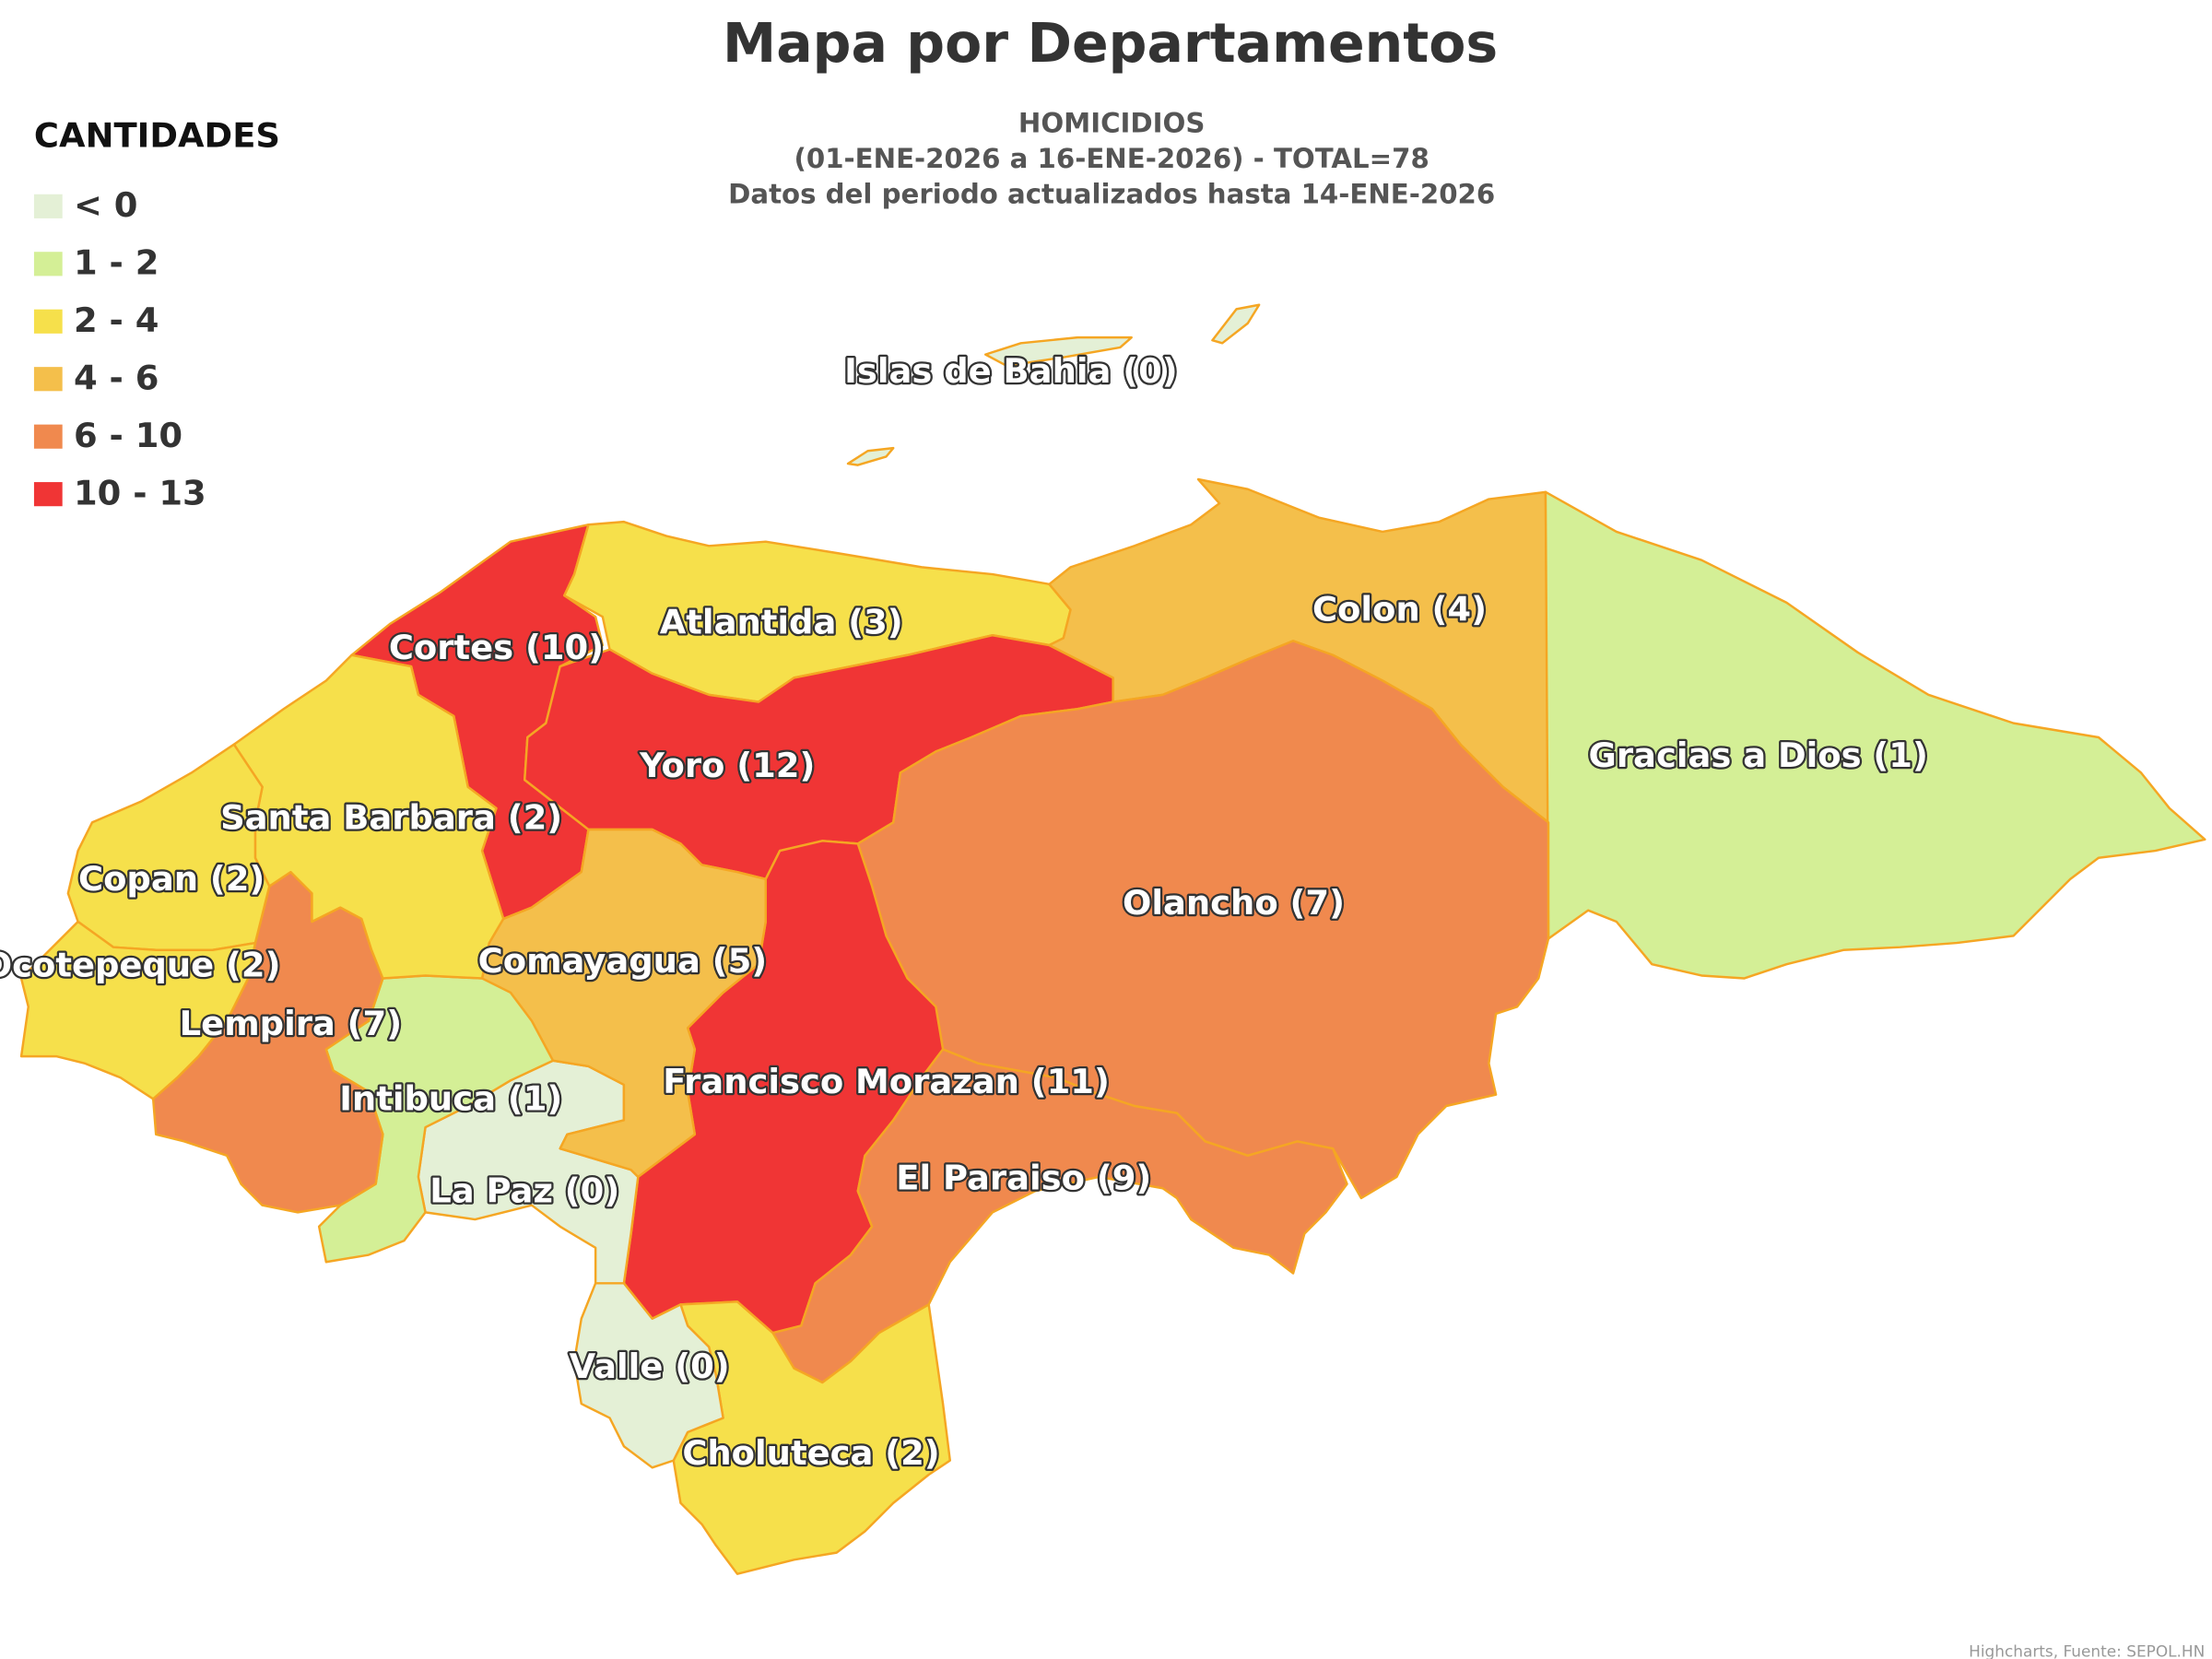  What do you see at coordinates (1023, 1178) in the screenshot?
I see `region-label: El Paraiso (9)` at bounding box center [1023, 1178].